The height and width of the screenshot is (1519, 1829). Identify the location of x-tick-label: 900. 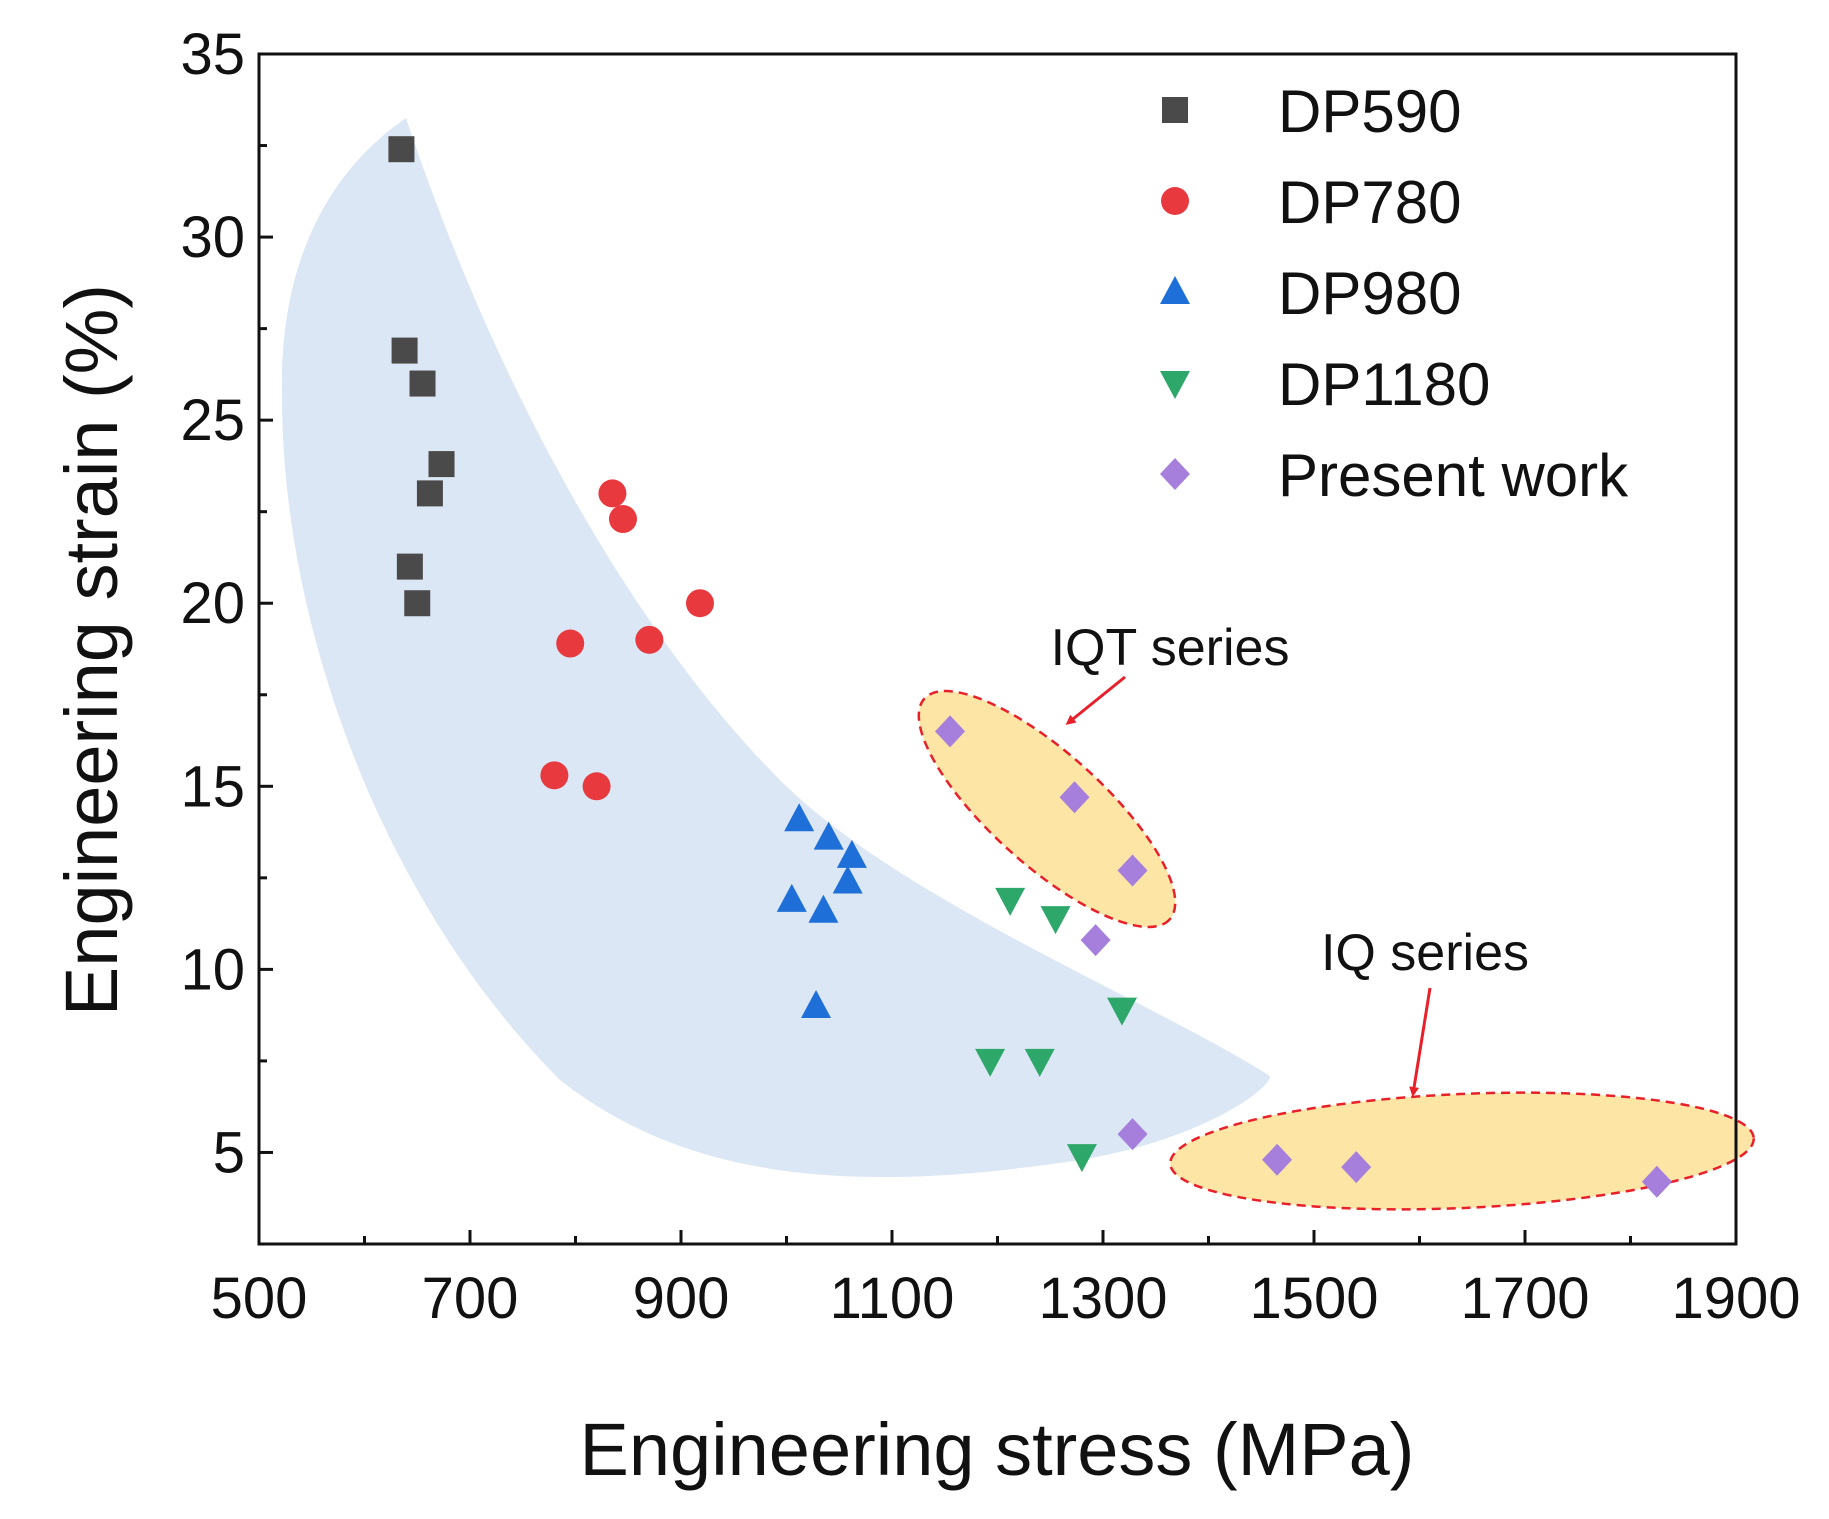
(681, 1298).